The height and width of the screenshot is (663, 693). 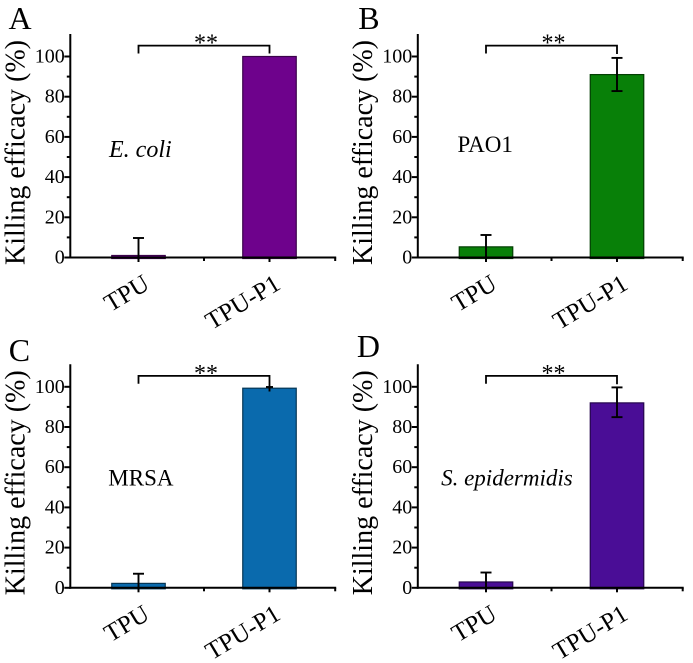 I want to click on svg-text: MRSA, so click(x=141, y=477).